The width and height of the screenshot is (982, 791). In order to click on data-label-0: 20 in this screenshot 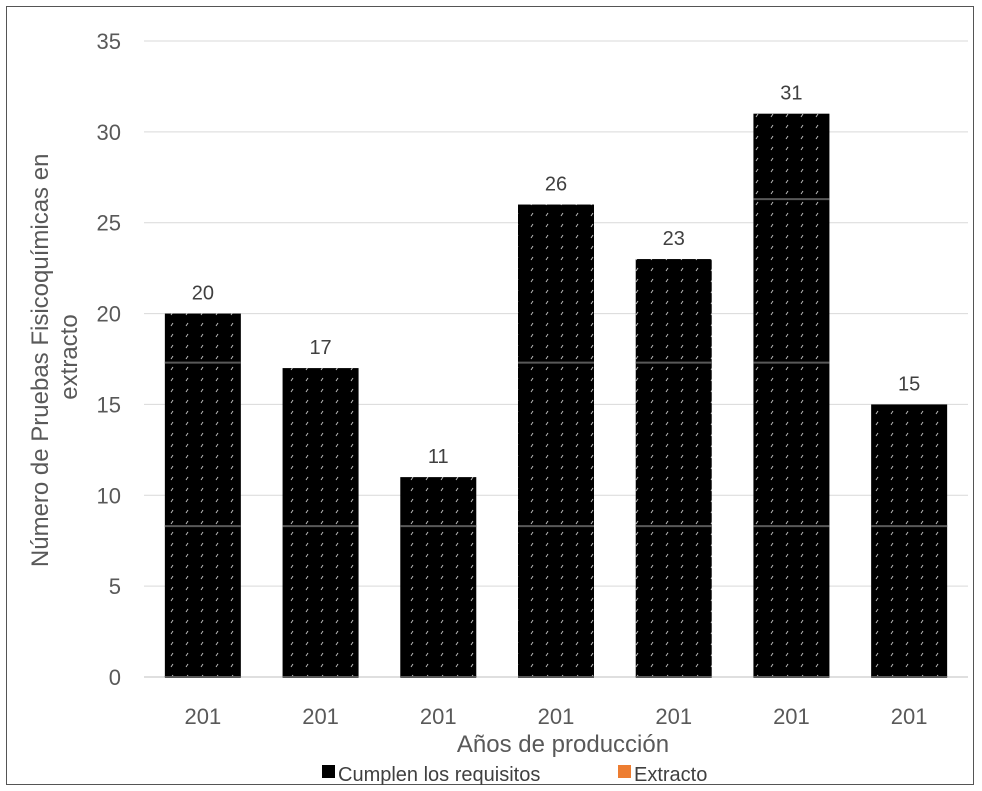, I will do `click(203, 294)`.